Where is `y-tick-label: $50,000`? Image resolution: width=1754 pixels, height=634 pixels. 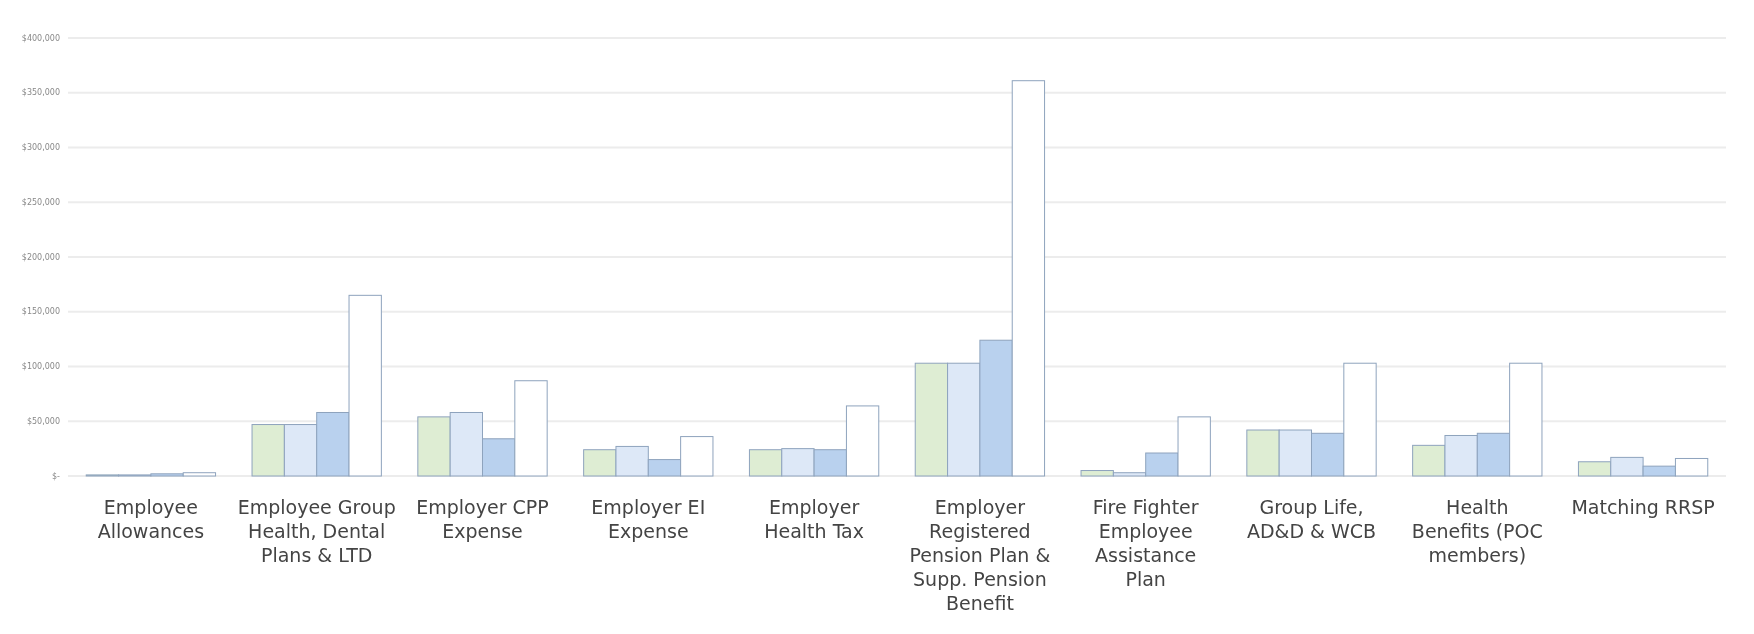 y-tick-label: $50,000 is located at coordinates (43, 421).